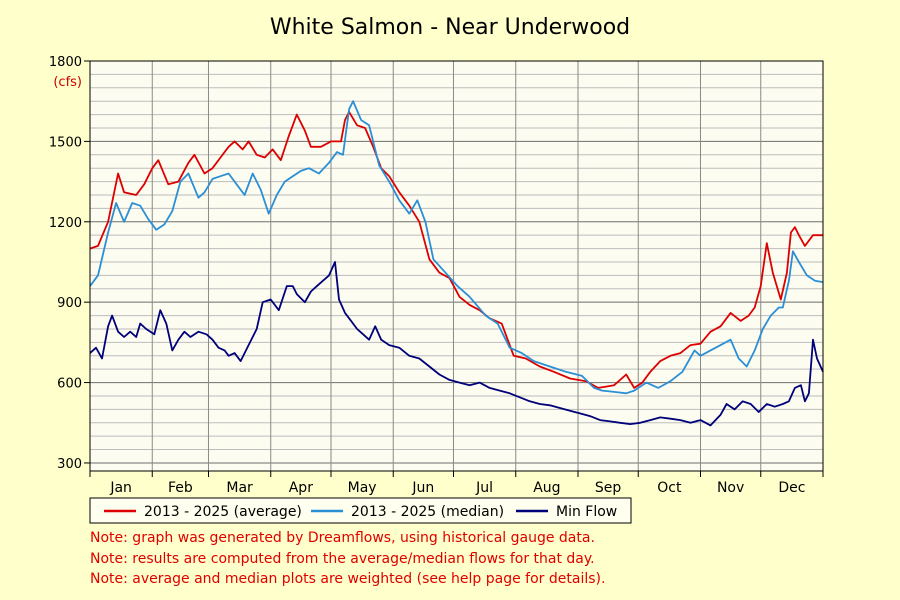  I want to click on x-tick-label: Jan, so click(120, 488).